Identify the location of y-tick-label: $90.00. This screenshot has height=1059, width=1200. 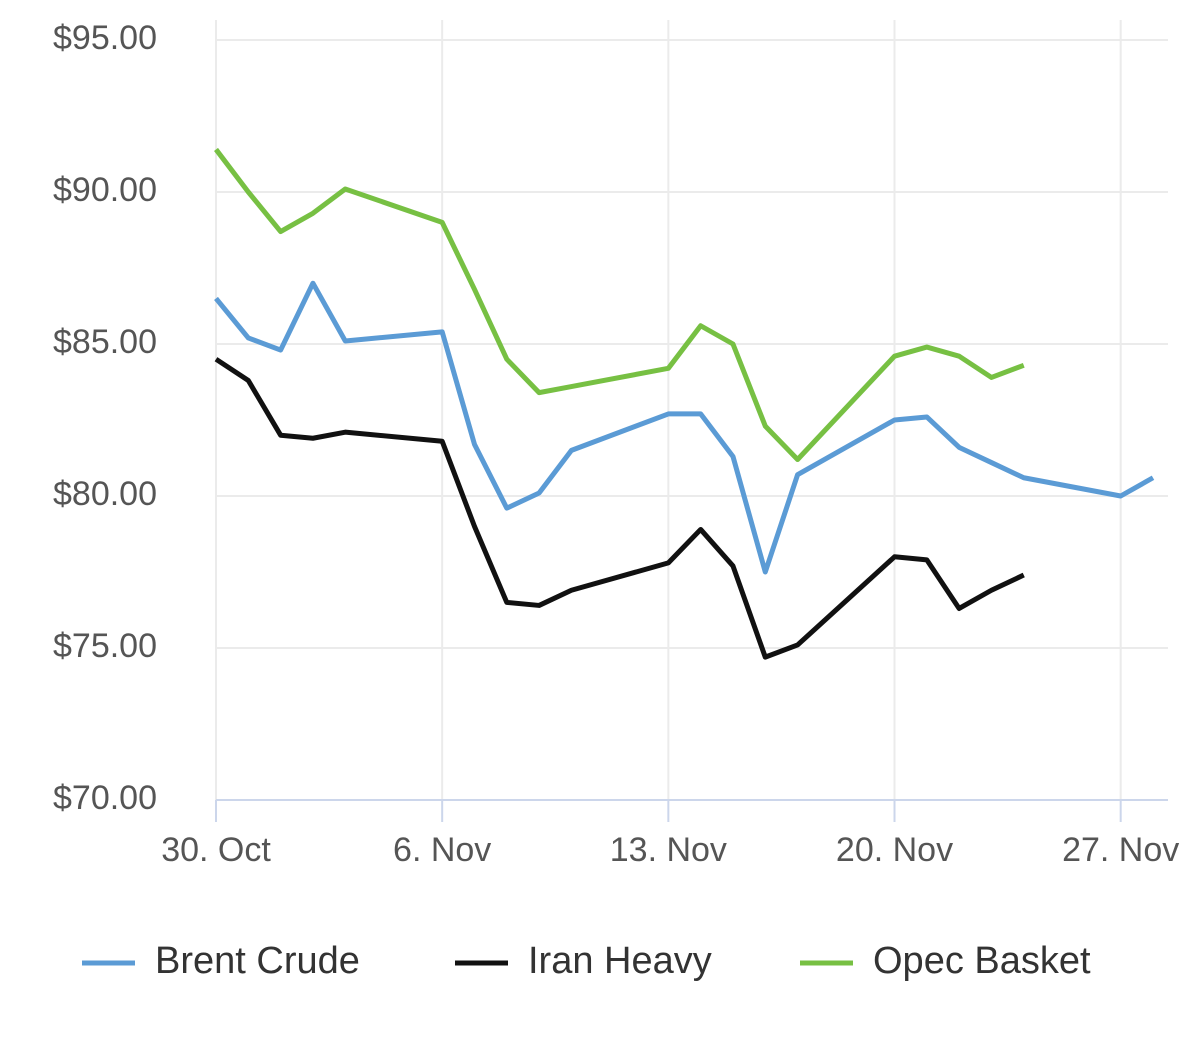
(105, 190).